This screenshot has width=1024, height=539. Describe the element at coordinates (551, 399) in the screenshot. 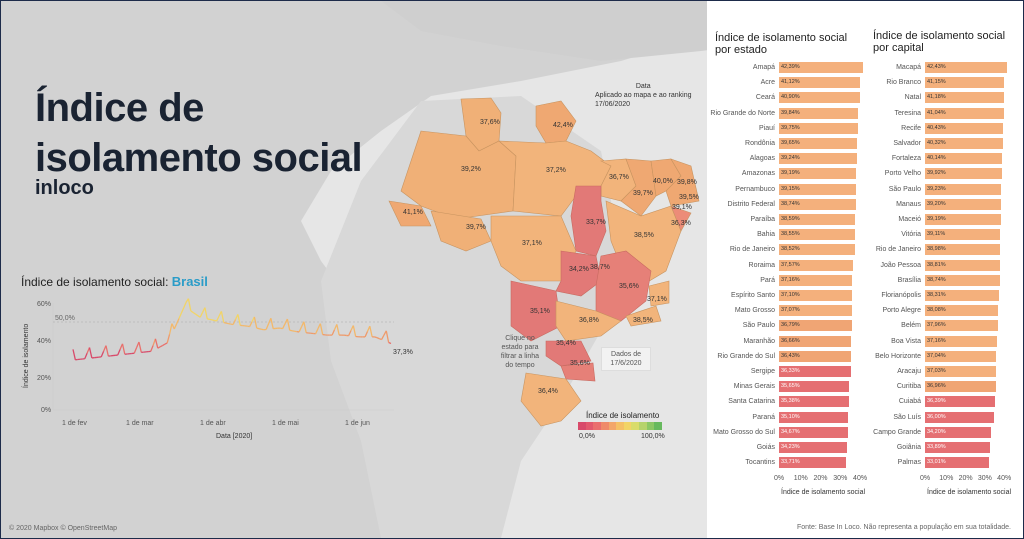

I see `state-rio-grande-do-sul` at that location.